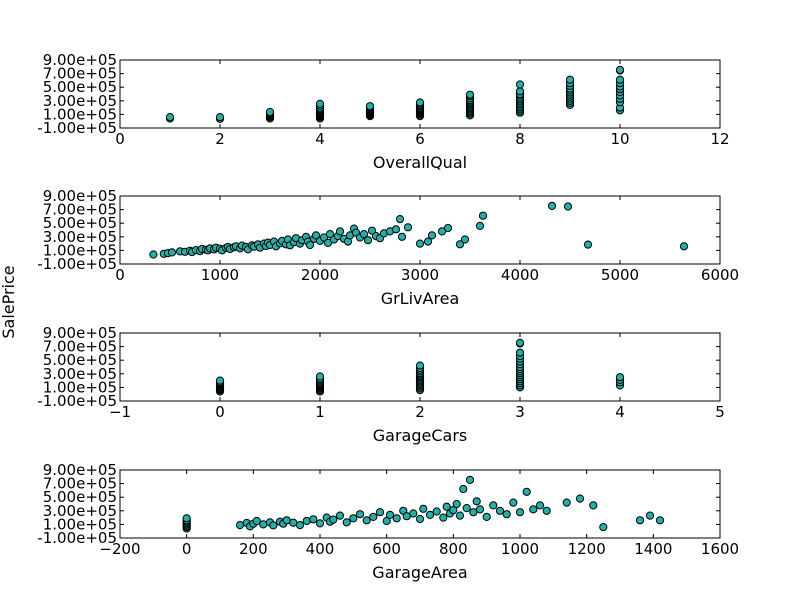  Describe the element at coordinates (320, 549) in the screenshot. I see `x-tick-label: 400` at that location.